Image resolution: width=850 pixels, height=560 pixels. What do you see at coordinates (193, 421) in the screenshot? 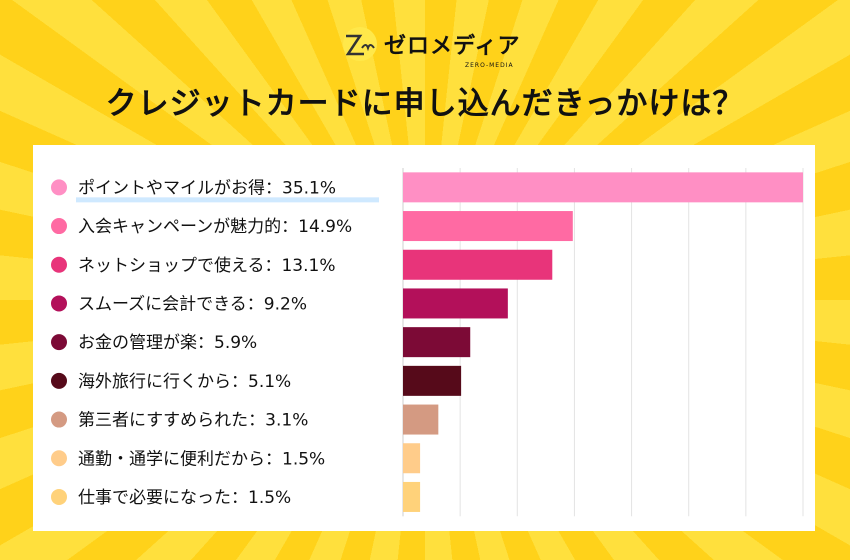
I see `bar-label-7: 第三者にすすめられた：3.1%` at bounding box center [193, 421].